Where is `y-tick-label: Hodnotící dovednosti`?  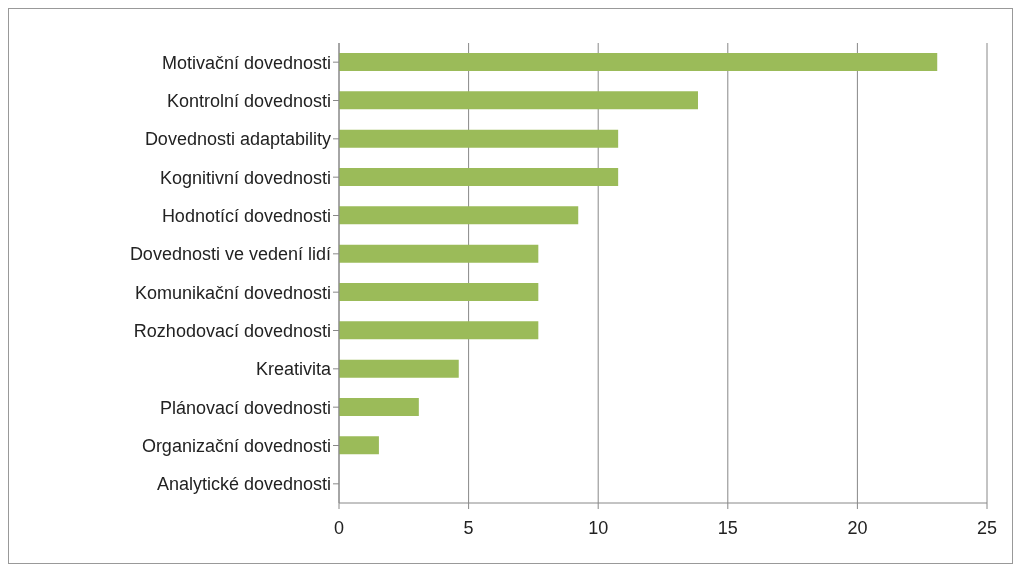
y-tick-label: Hodnotící dovednosti is located at coordinates (246, 215).